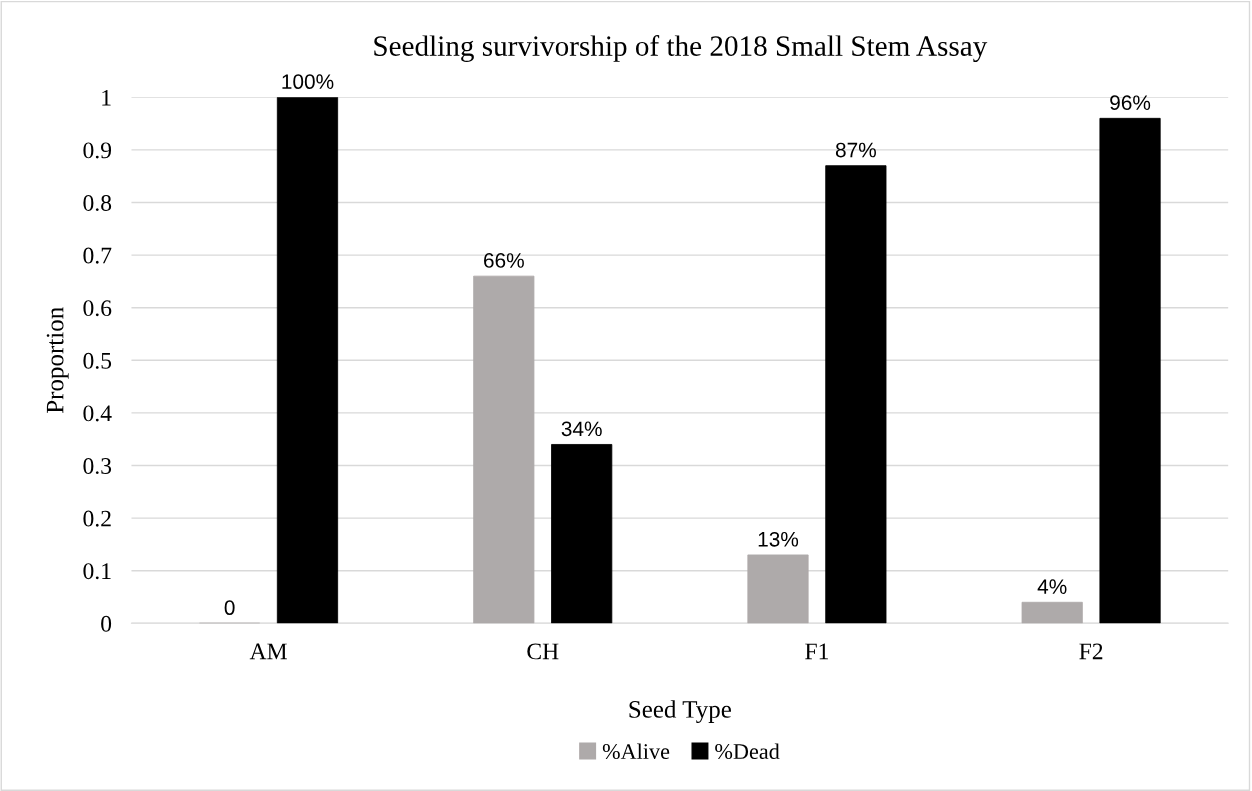  Describe the element at coordinates (229, 608) in the screenshot. I see `data-label: 0` at that location.